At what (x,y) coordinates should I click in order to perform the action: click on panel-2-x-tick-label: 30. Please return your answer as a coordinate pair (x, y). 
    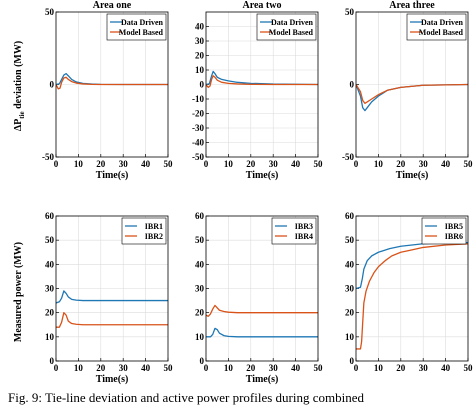
    Looking at the image, I should click on (274, 164).